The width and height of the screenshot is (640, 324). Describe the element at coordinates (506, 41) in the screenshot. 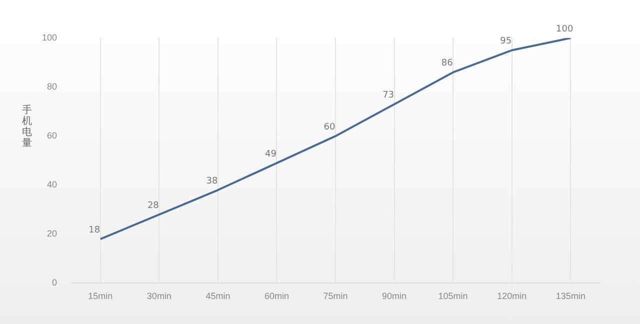

I see `data-label: 95` at that location.